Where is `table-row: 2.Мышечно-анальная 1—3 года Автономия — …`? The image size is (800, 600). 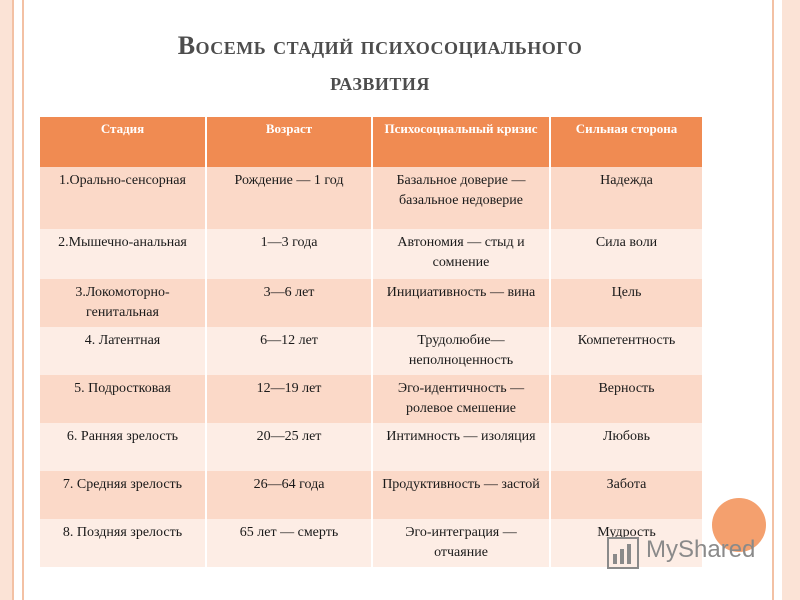 table-row: 2.Мышечно-анальная 1—3 года Автономия — … is located at coordinates (371, 254).